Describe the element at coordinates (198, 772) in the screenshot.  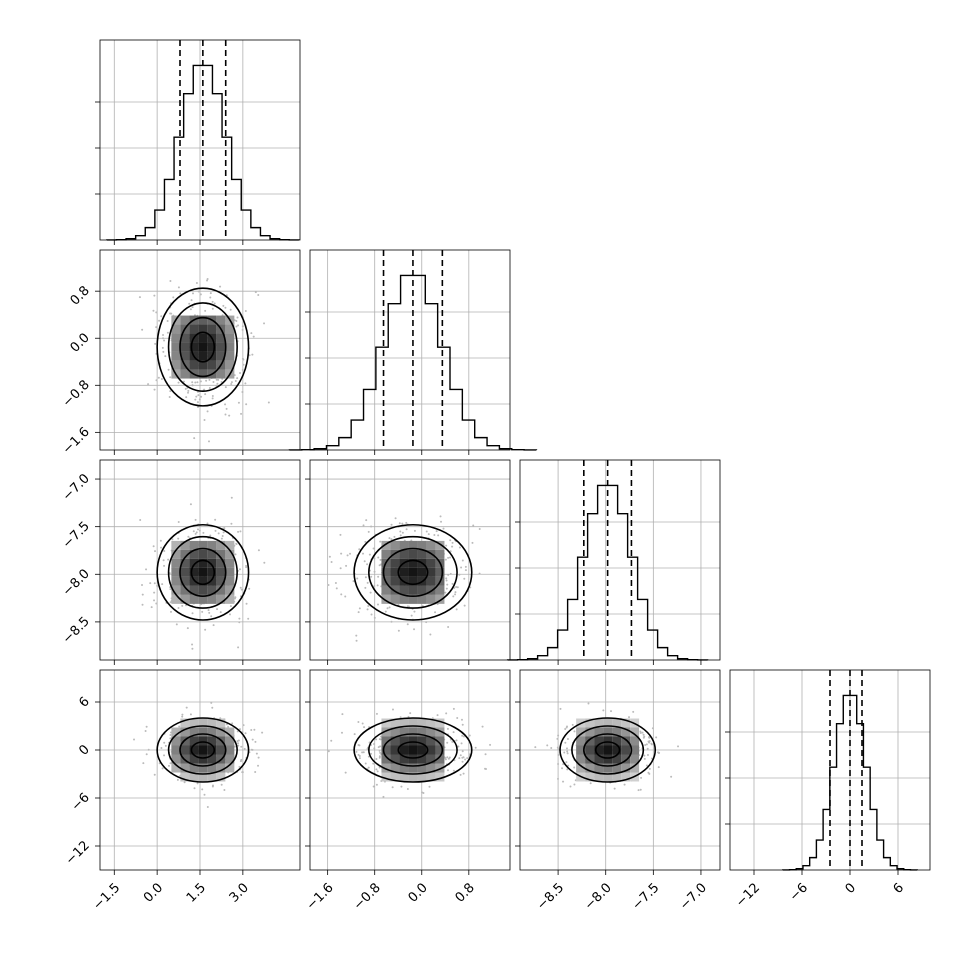
I see `density-panel` at that location.